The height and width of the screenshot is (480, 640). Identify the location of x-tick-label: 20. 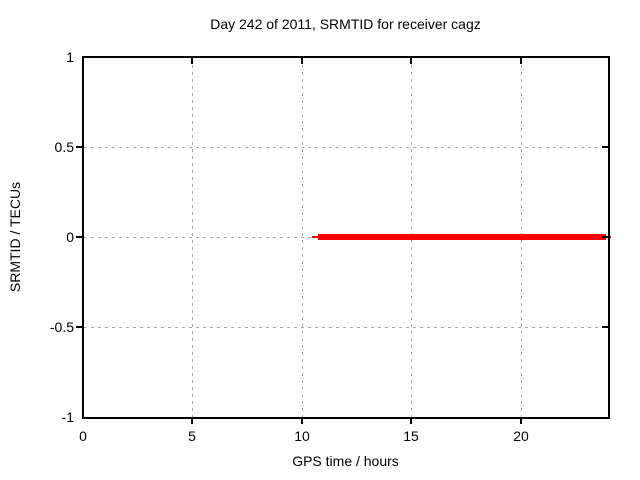
(521, 436).